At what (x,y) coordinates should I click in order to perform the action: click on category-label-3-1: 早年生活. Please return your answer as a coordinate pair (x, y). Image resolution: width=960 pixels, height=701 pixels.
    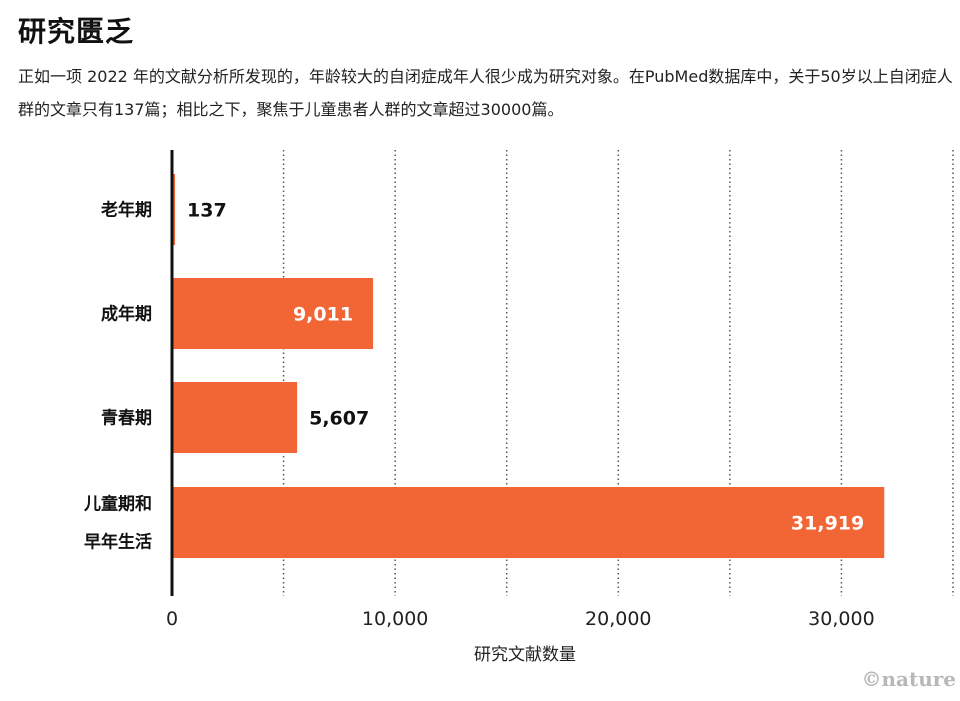
    Looking at the image, I should click on (118, 542).